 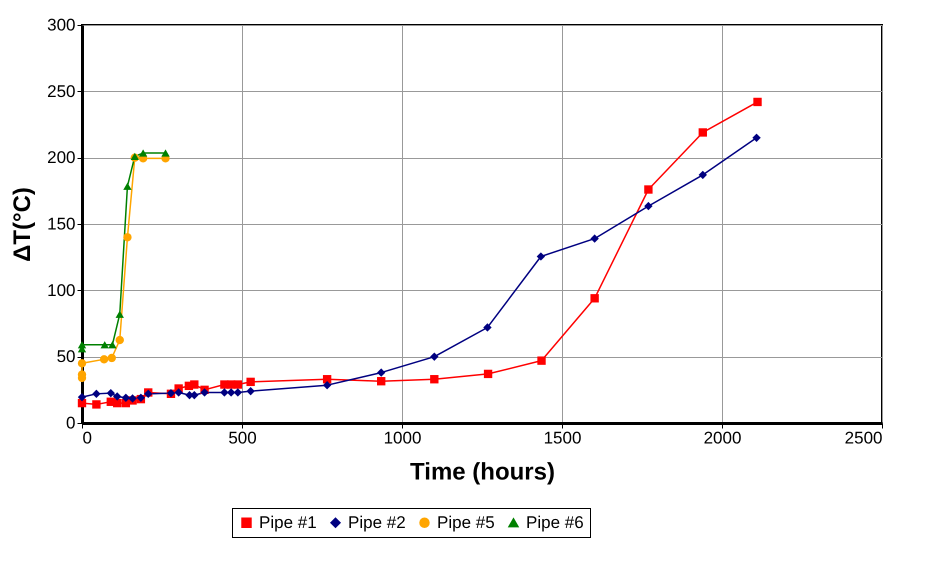 I want to click on y-tick-label: 200, so click(x=61, y=158).